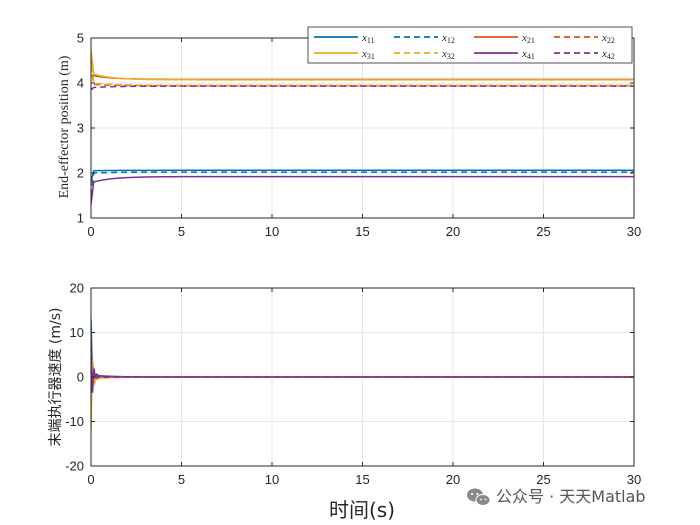 This screenshot has width=700, height=525. What do you see at coordinates (80, 377) in the screenshot?
I see `y-tick-label: 0` at bounding box center [80, 377].